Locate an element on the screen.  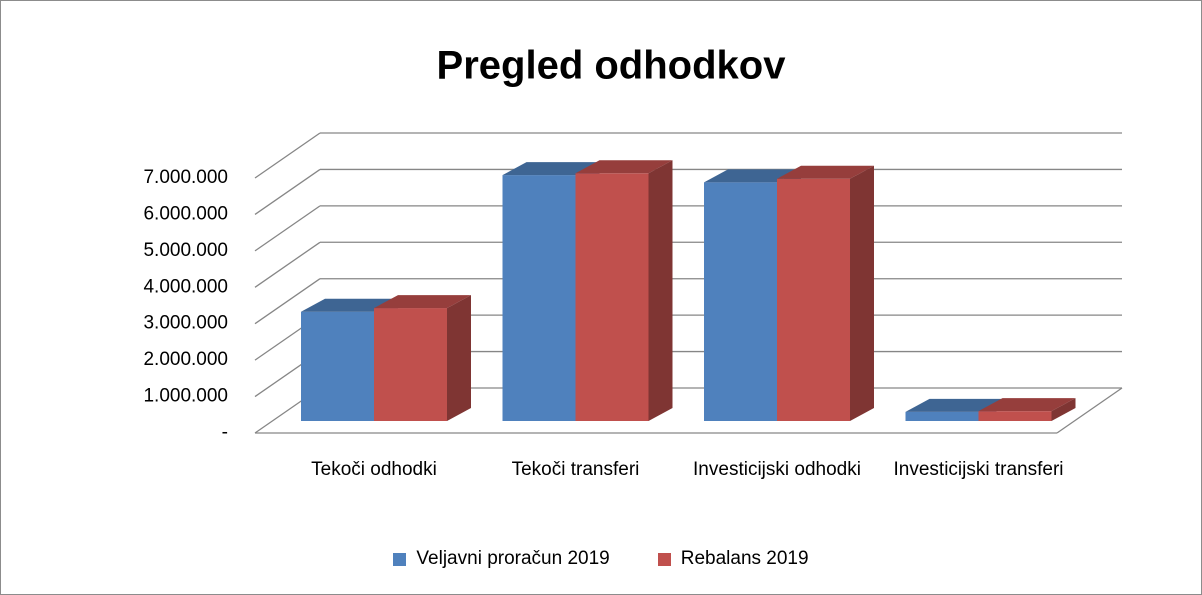
legend-label: Rebalans 2019 is located at coordinates (744, 558).